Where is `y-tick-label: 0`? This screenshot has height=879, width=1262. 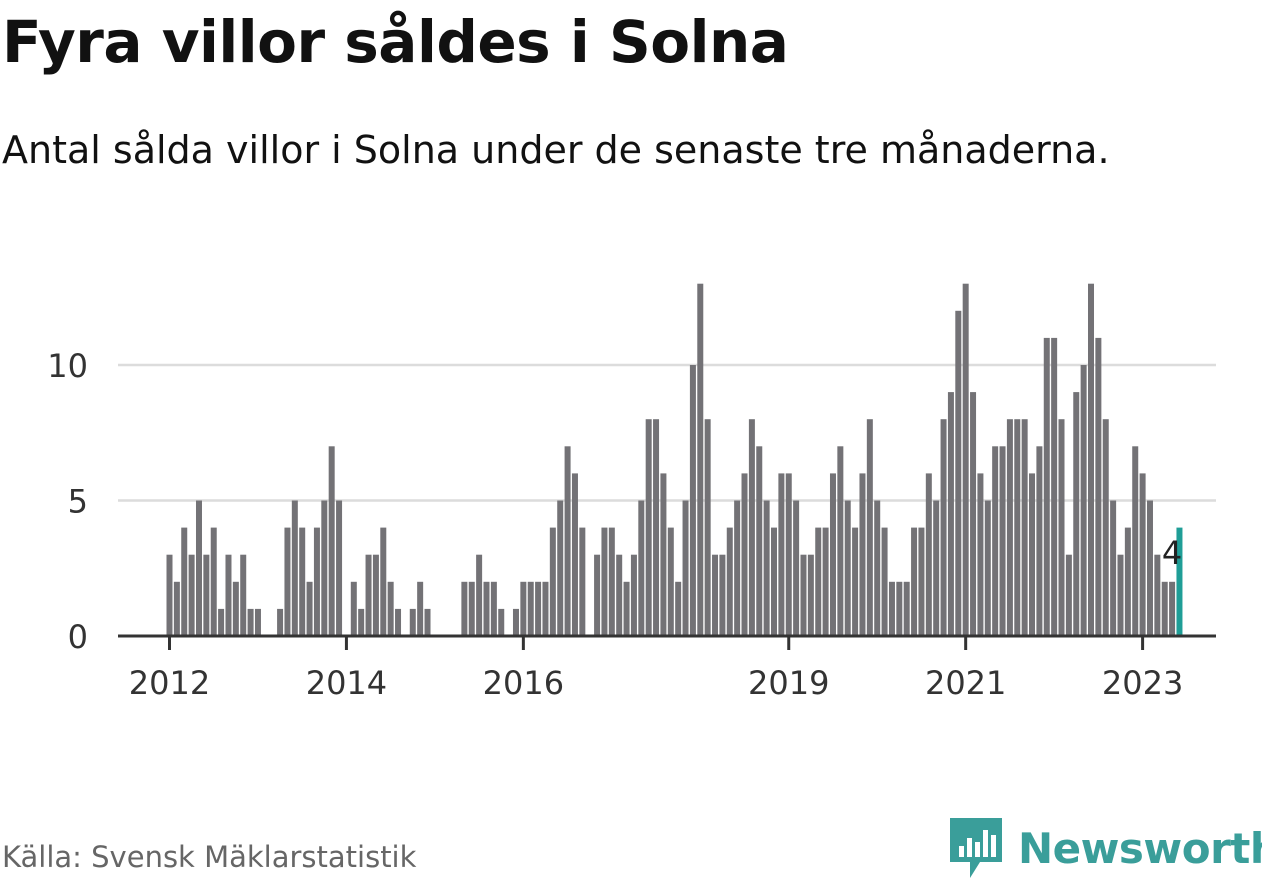 y-tick-label: 0 is located at coordinates (78, 637).